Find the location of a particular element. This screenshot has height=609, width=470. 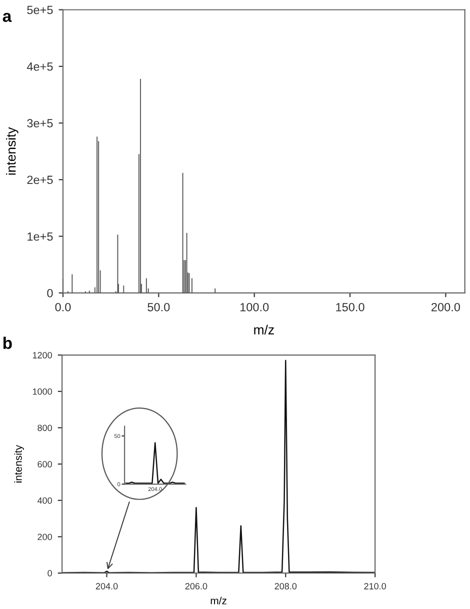

y-tick-label: 2e+5 is located at coordinates (40, 180).